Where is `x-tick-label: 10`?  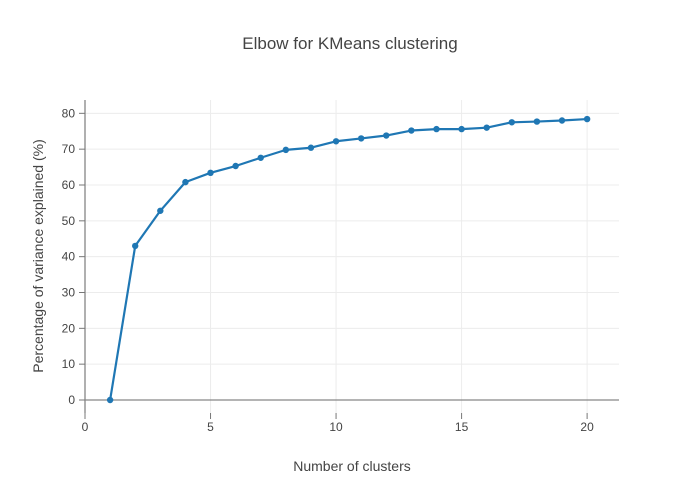
x-tick-label: 10 is located at coordinates (336, 427).